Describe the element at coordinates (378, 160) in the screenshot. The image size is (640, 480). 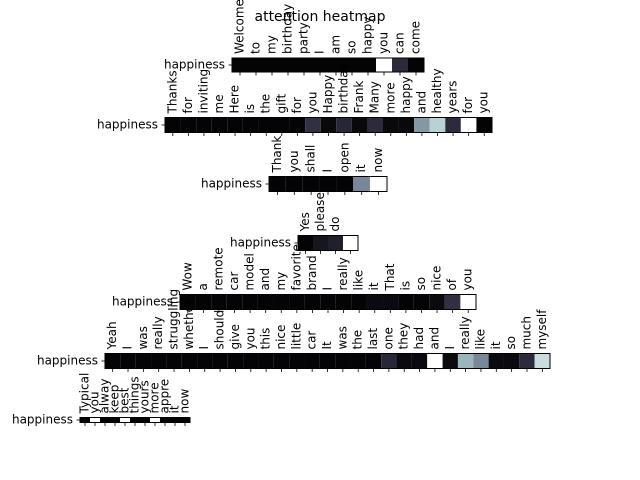
I see `x-tick-label: now` at that location.